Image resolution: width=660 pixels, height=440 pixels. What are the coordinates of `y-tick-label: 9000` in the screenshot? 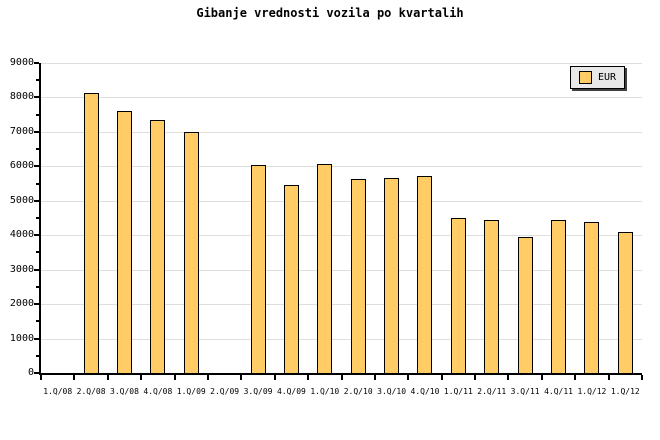 It's located at (21, 62).